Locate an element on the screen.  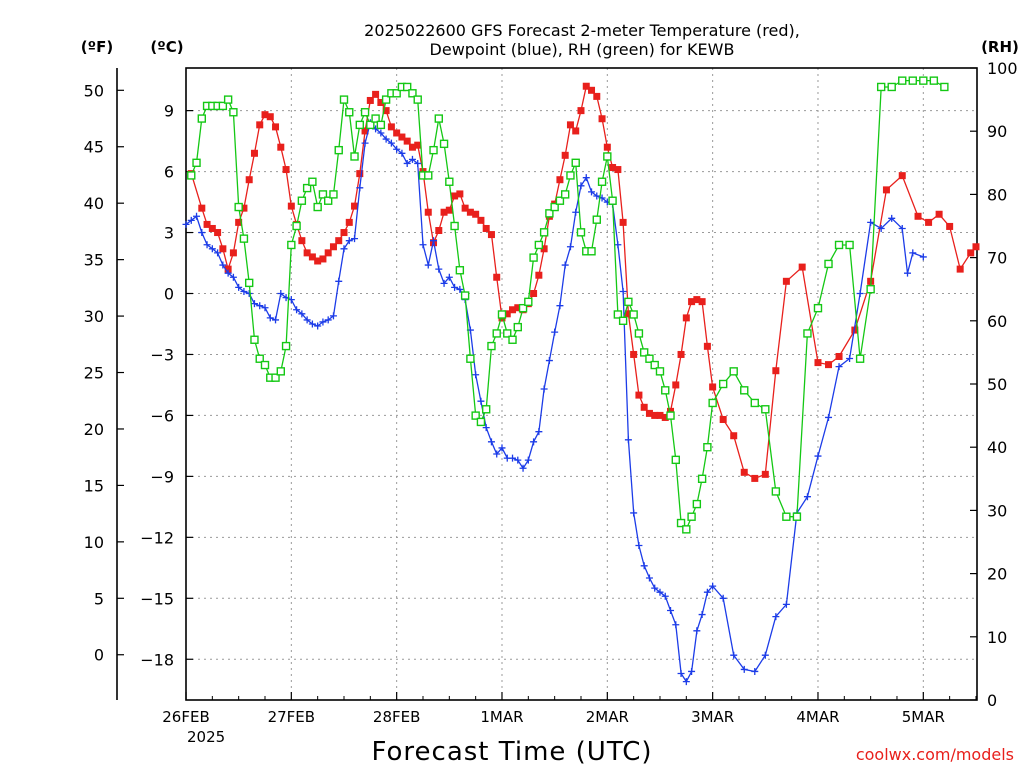
rh-tick-label: 90 is located at coordinates (997, 131).